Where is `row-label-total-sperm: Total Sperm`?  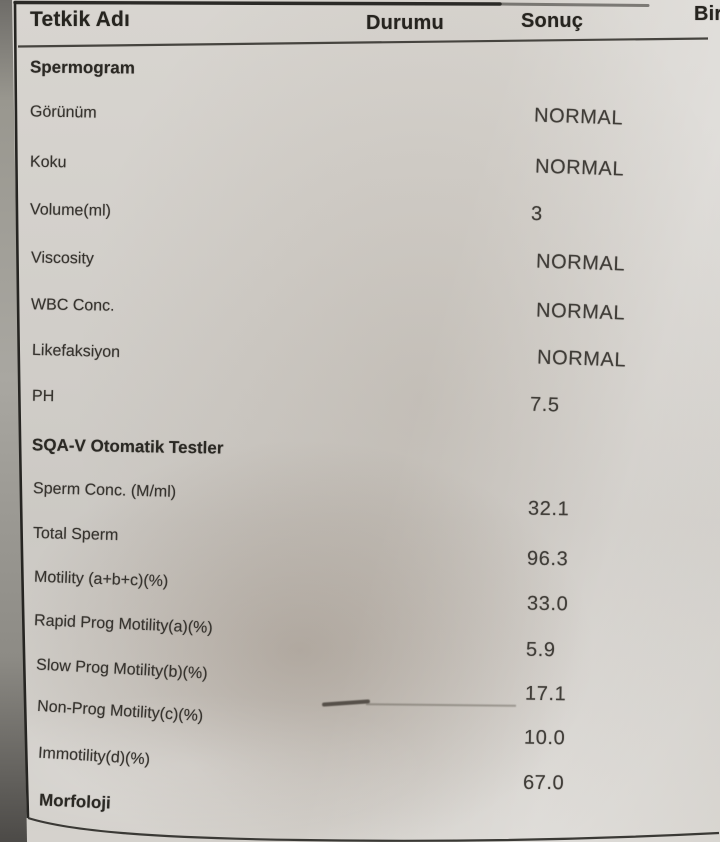 row-label-total-sperm: Total Sperm is located at coordinates (75, 534).